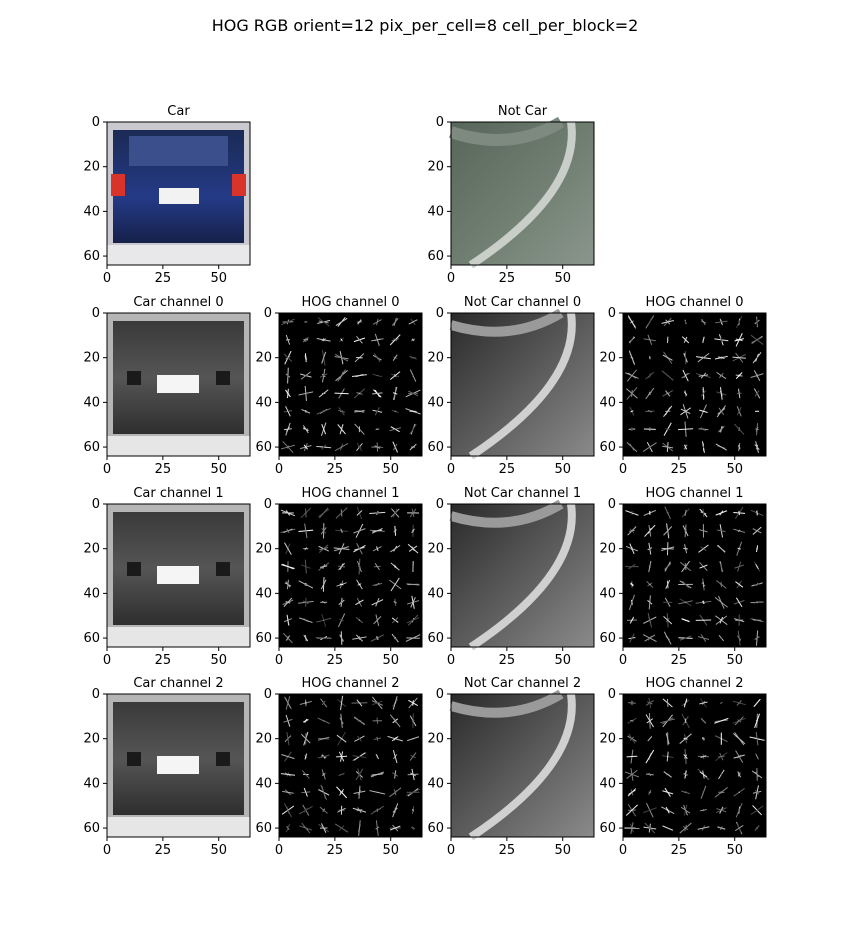 This screenshot has width=850, height=950. I want to click on ground, so click(178, 255).